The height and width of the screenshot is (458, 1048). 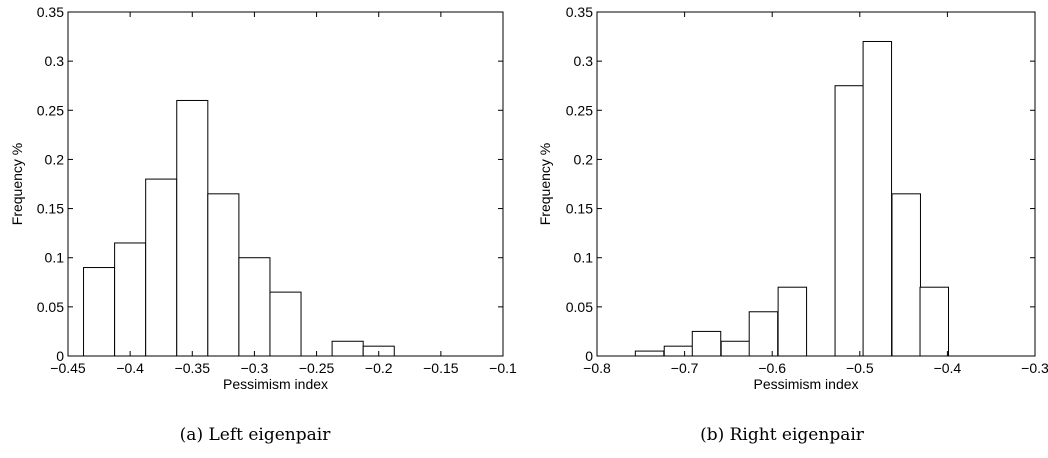 I want to click on panel-caption: (b) Right eigenpair, so click(x=782, y=435).